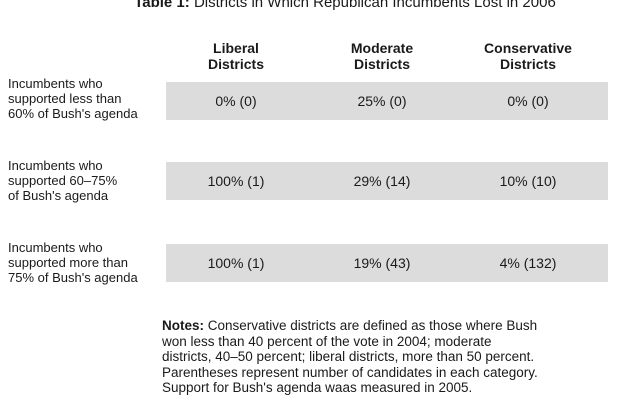  Describe the element at coordinates (236, 48) in the screenshot. I see `column-header-line: Liberal` at that location.